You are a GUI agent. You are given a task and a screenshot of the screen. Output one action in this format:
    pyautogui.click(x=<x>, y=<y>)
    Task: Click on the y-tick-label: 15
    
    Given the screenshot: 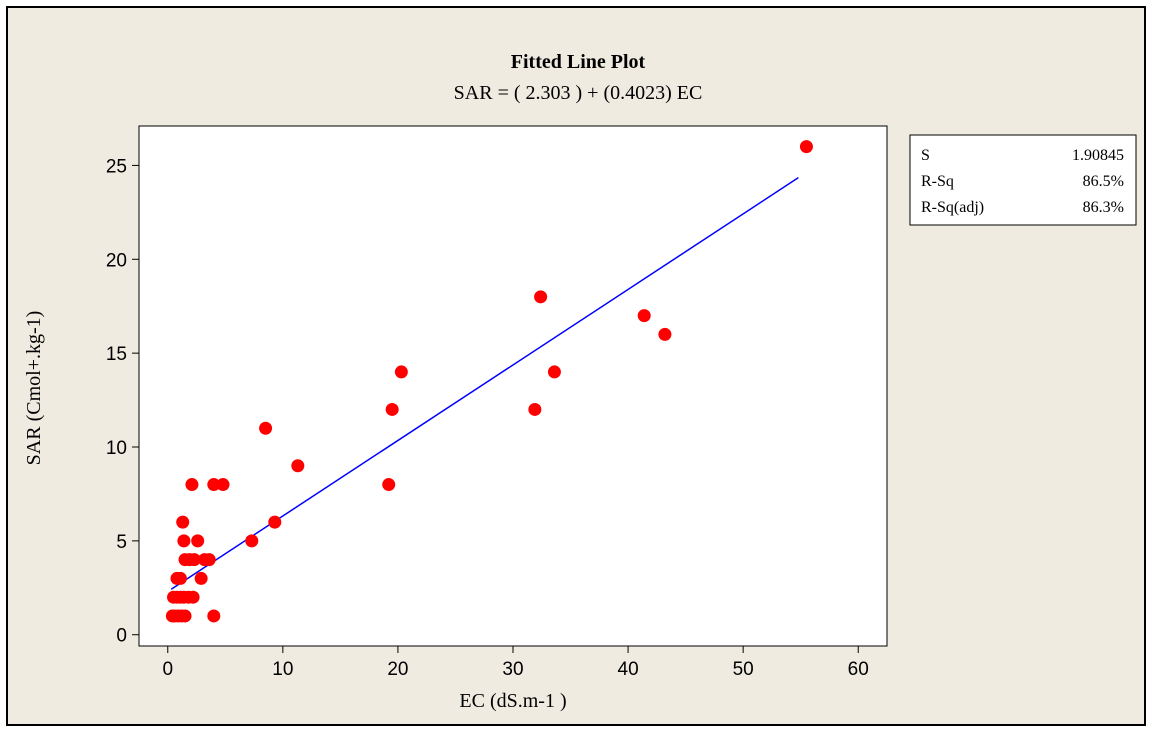 What is the action you would take?
    pyautogui.click(x=116, y=354)
    